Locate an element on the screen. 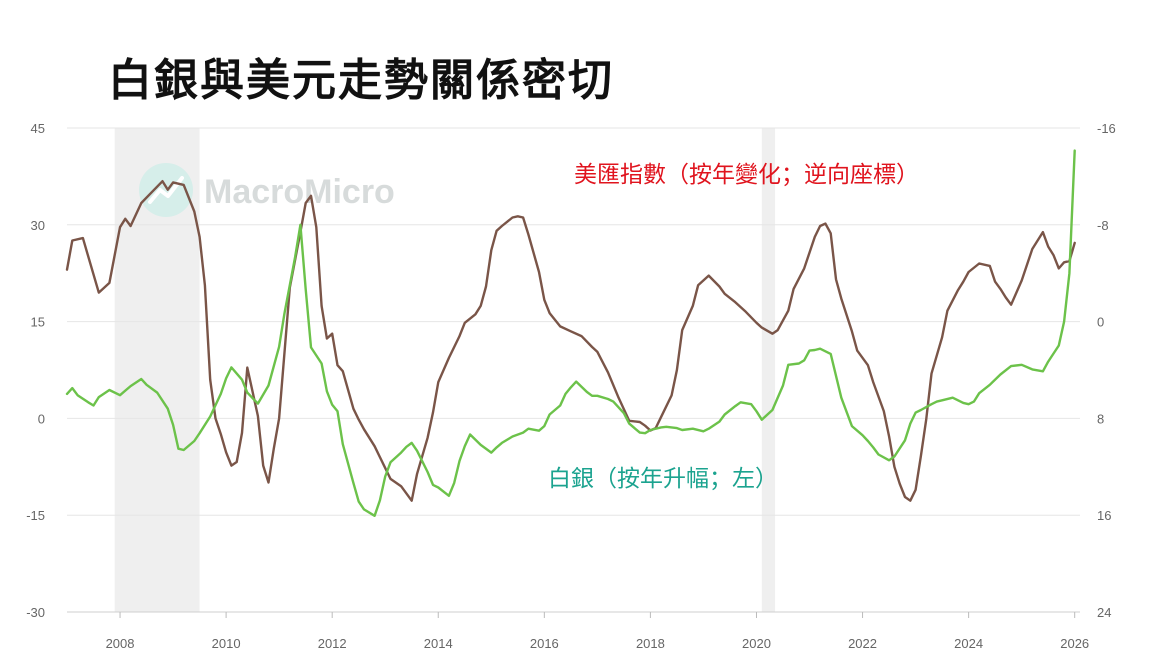  left-tick-label: 15 is located at coordinates (38, 322).